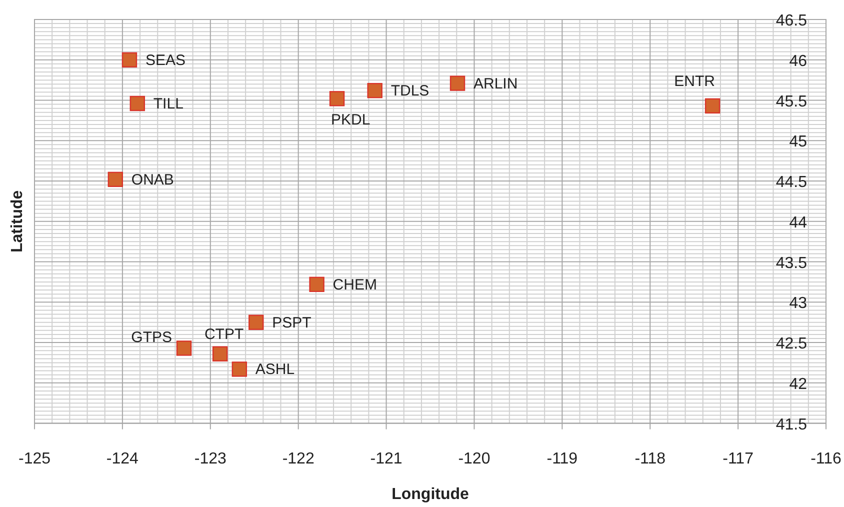  I want to click on x-tick-label: -117, so click(738, 459).